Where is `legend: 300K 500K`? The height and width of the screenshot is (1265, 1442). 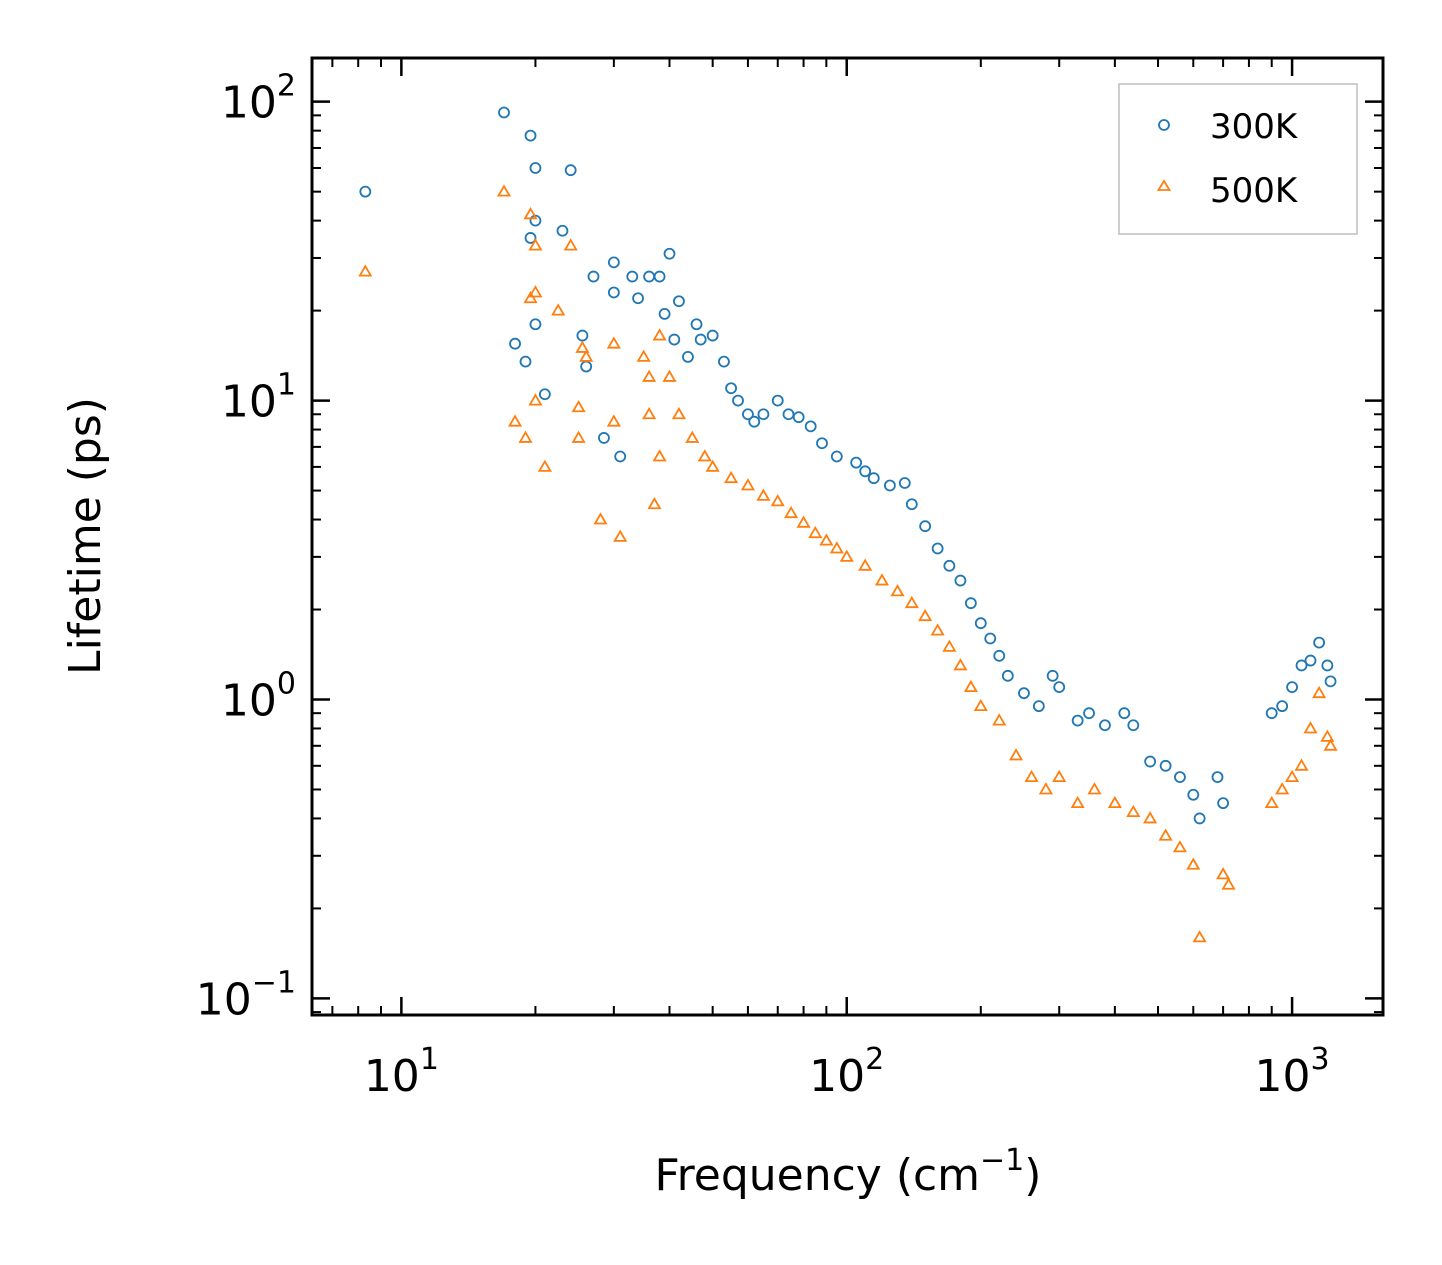
legend: 300K 500K is located at coordinates (1238, 159).